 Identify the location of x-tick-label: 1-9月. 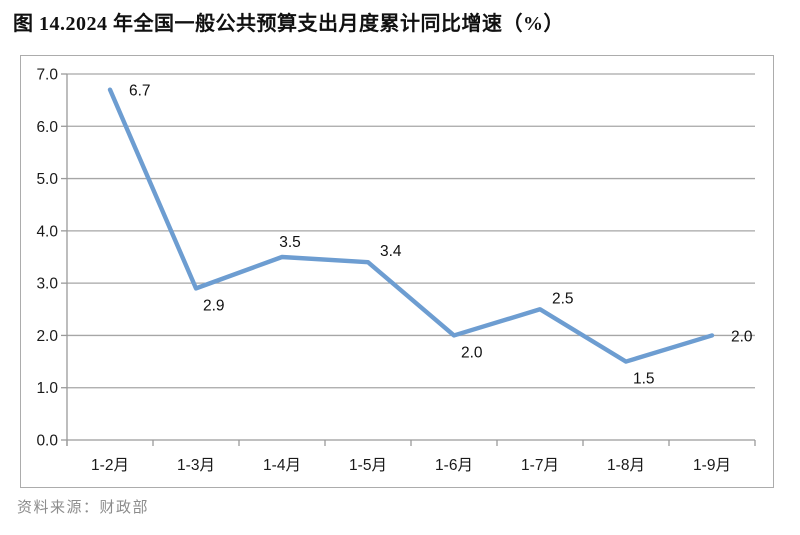
(712, 465).